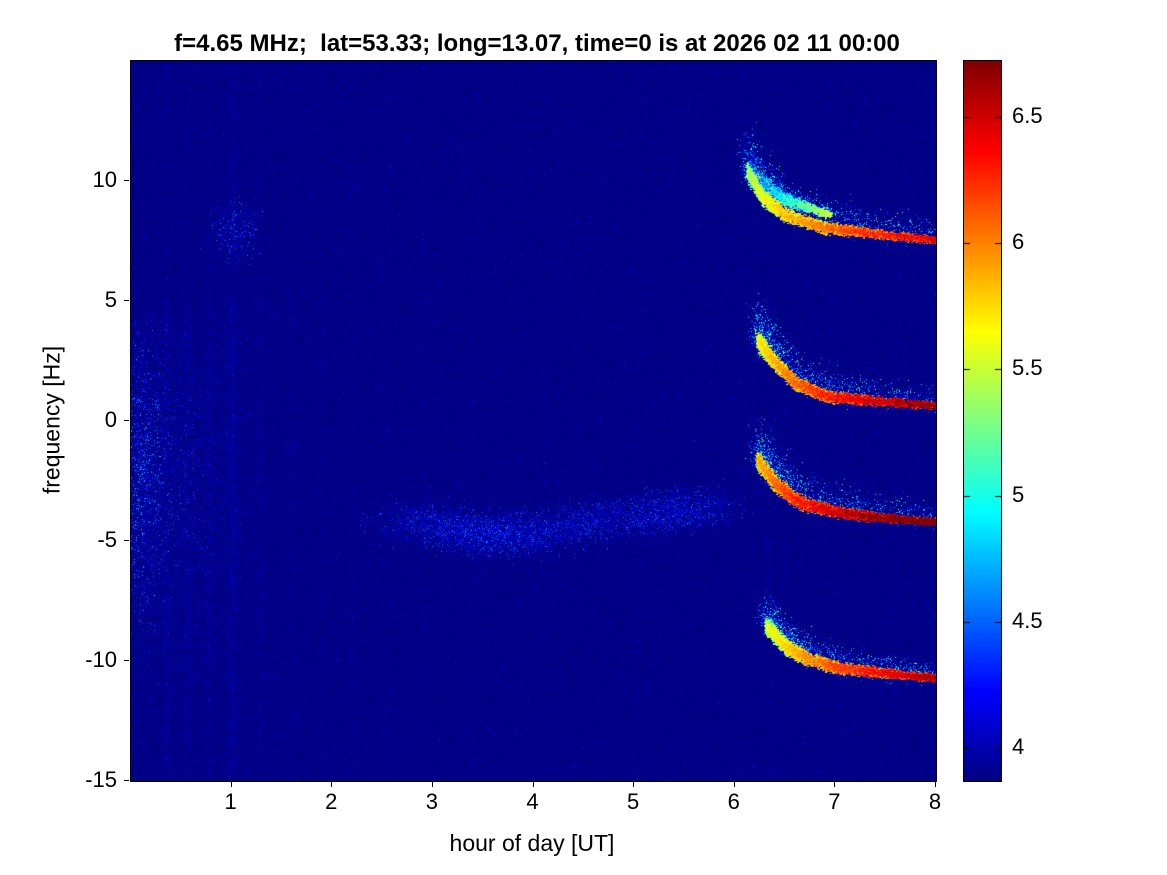  Describe the element at coordinates (110, 299) in the screenshot. I see `y-tick-label: 5` at that location.